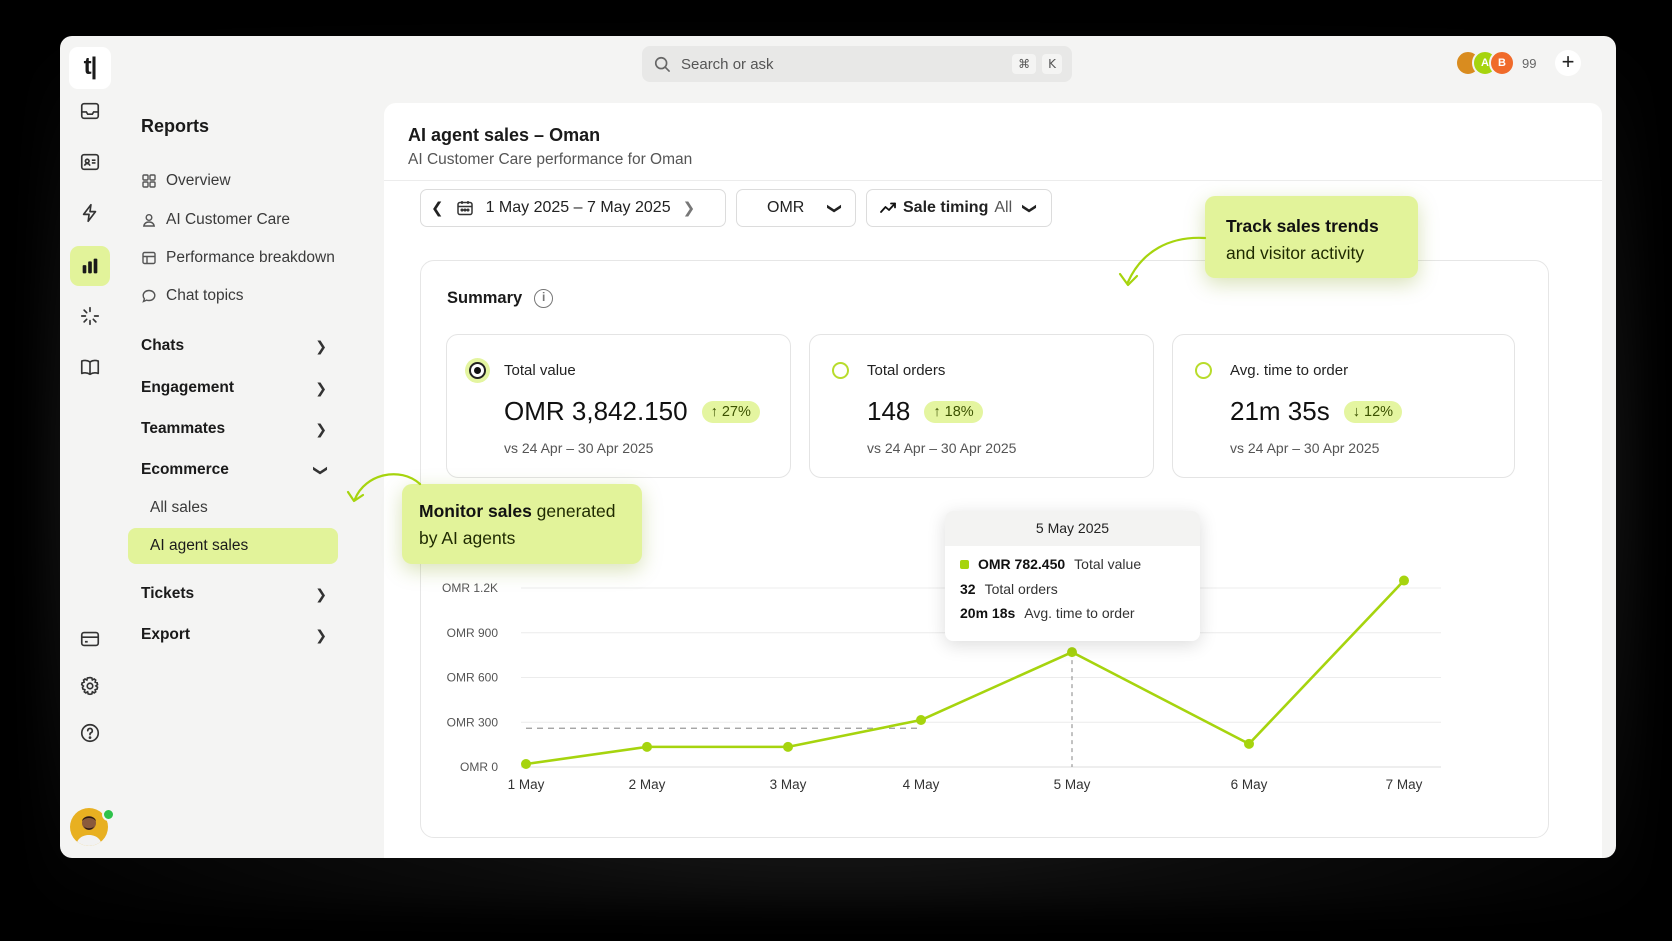 This screenshot has width=1672, height=941. I want to click on header-divider, so click(993, 180).